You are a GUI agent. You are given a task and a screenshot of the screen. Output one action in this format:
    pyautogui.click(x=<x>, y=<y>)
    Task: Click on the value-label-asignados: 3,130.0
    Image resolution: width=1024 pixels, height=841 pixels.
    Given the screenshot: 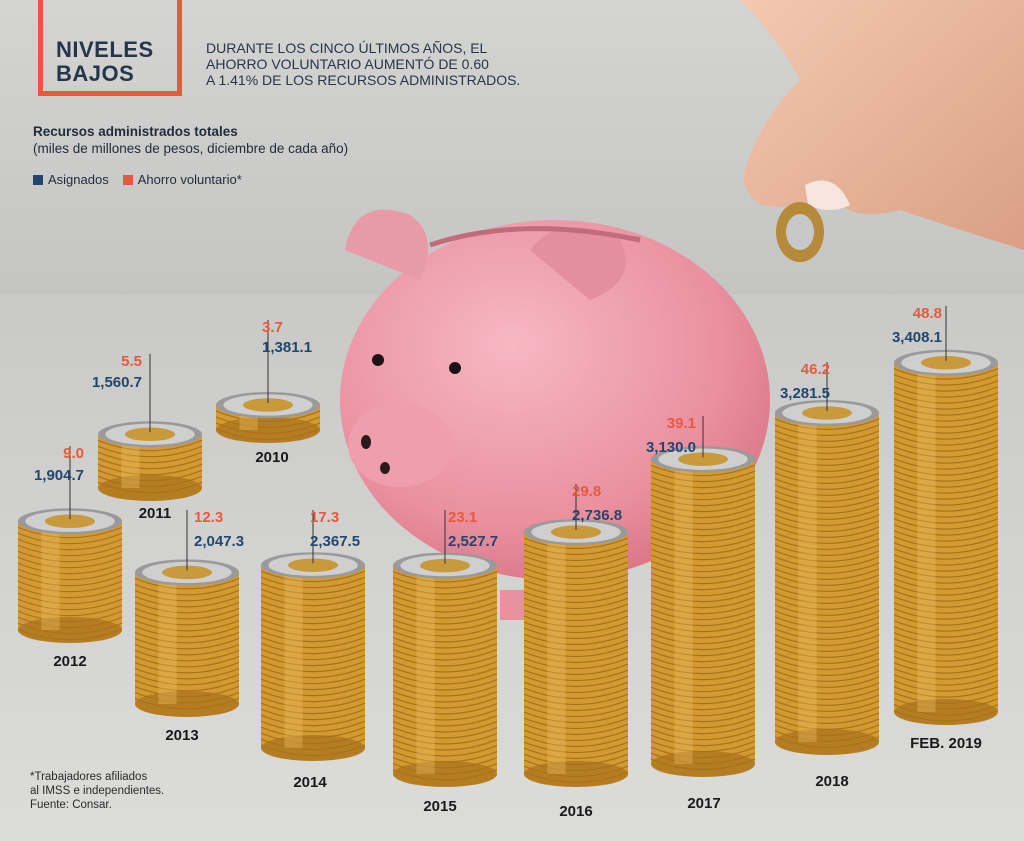 What is the action you would take?
    pyautogui.click(x=671, y=447)
    